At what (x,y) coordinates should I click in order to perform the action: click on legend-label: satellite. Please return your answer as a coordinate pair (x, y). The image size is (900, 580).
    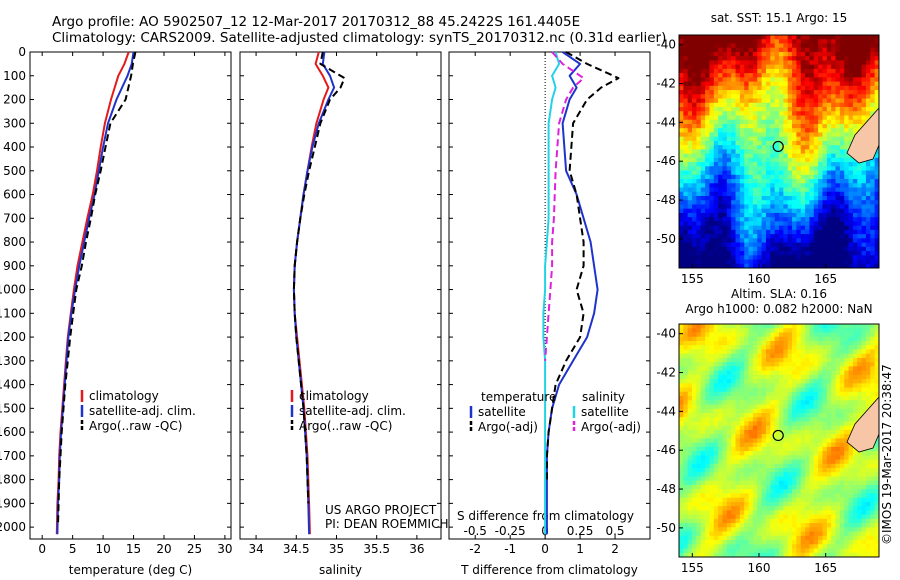
    Looking at the image, I should click on (605, 412).